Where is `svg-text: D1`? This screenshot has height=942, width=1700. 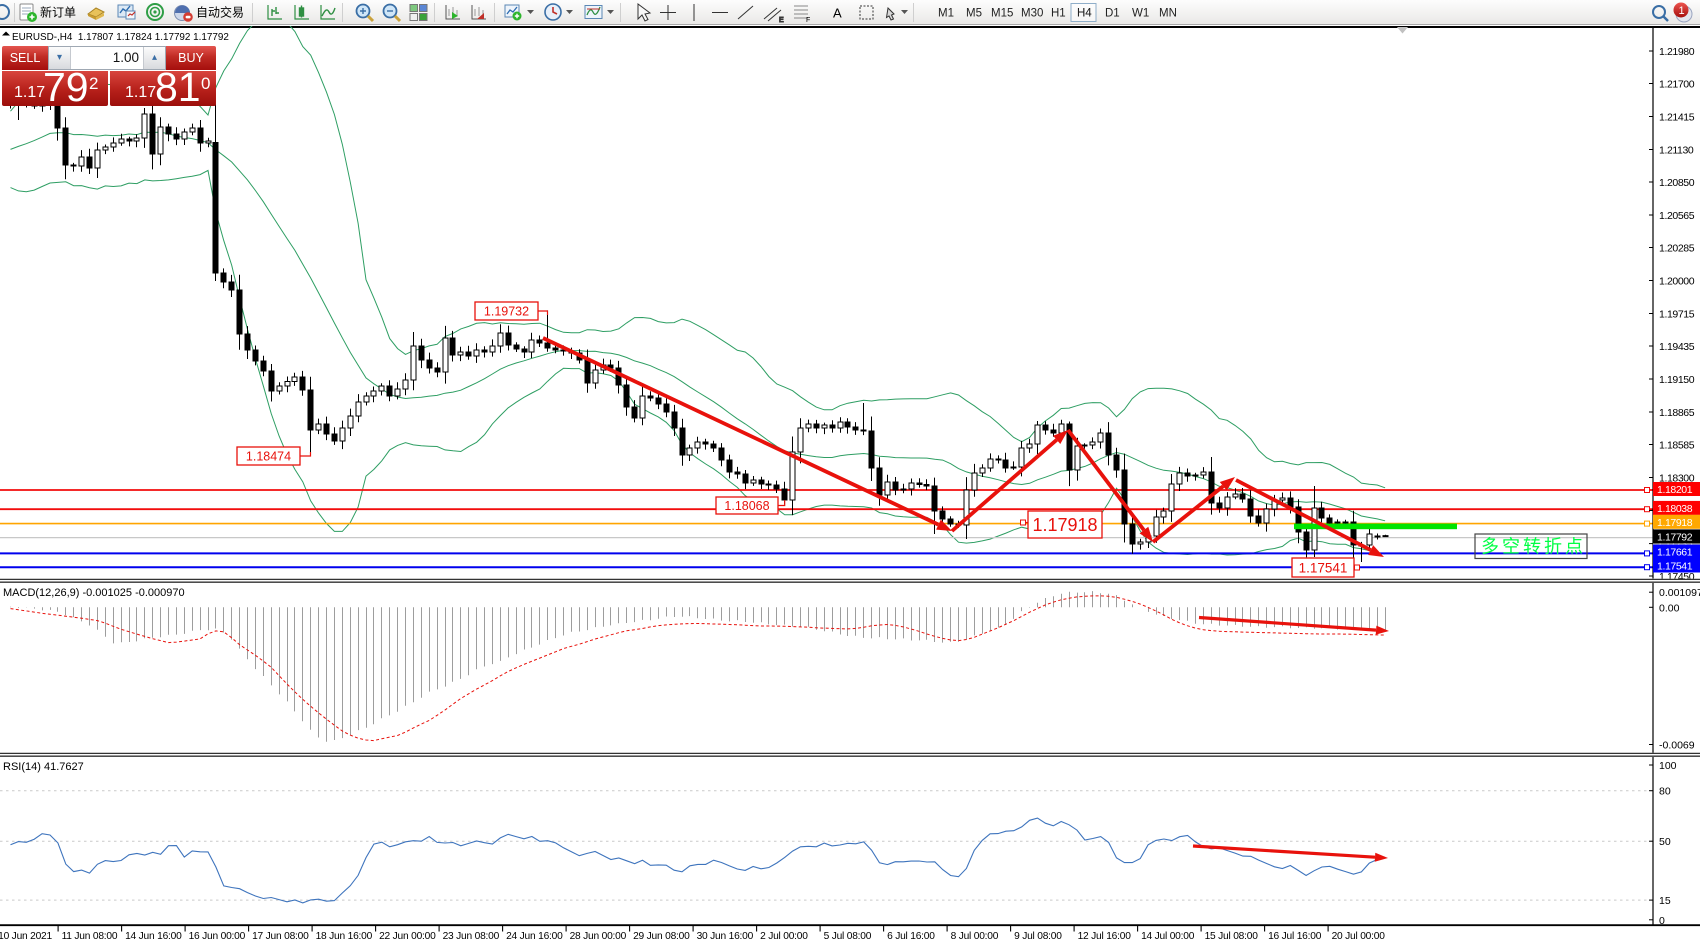 svg-text: D1 is located at coordinates (1112, 14).